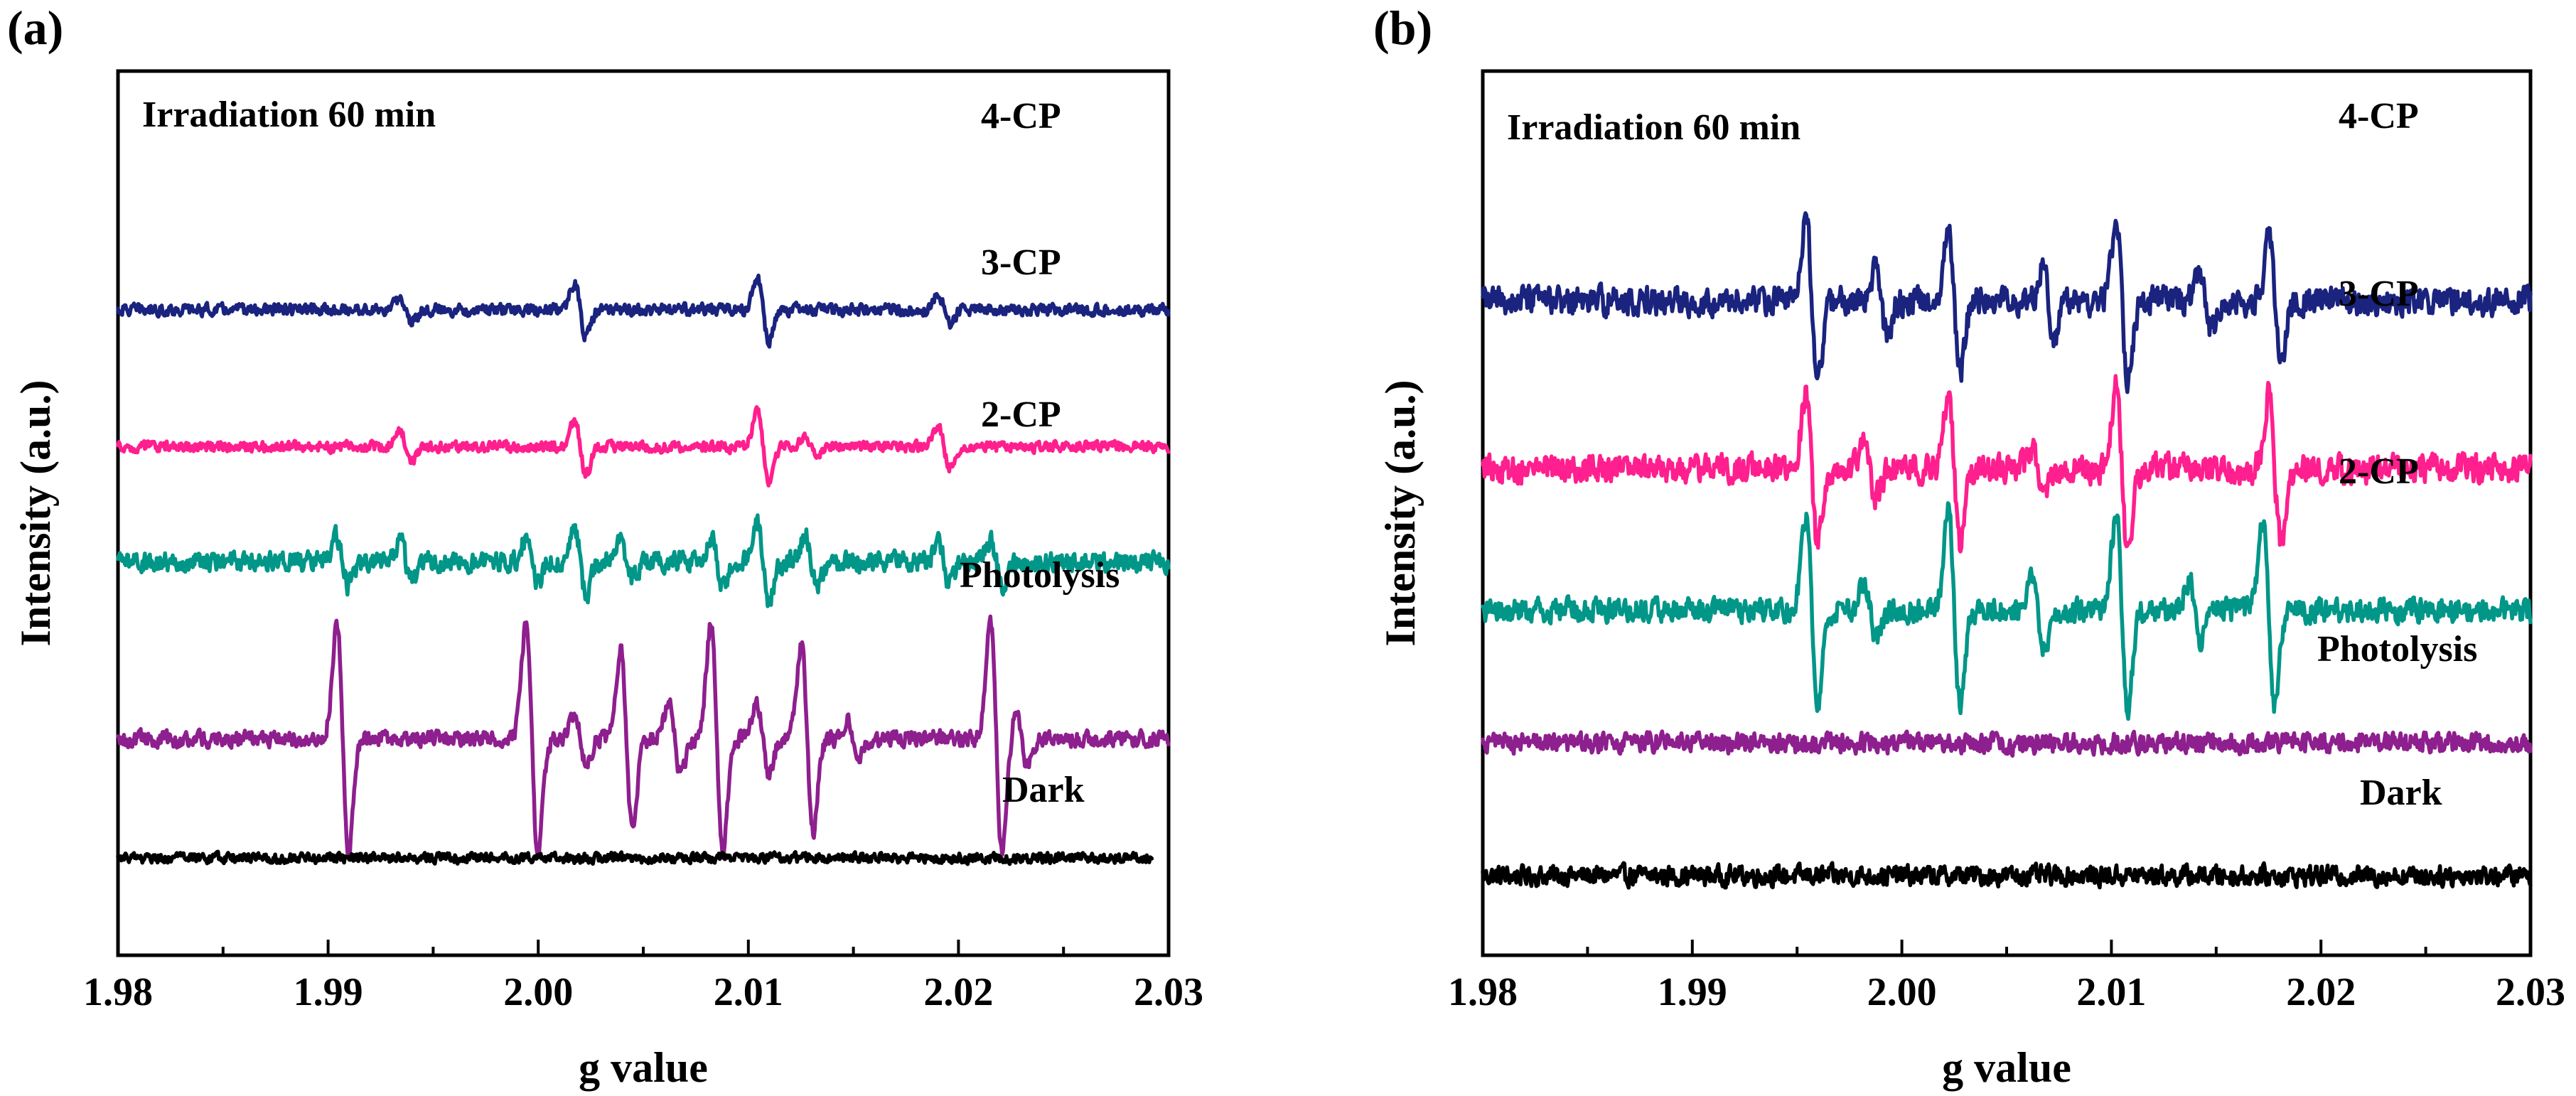 This screenshot has width=2576, height=1096. Describe the element at coordinates (1402, 28) in the screenshot. I see `panel-label: (b)` at that location.